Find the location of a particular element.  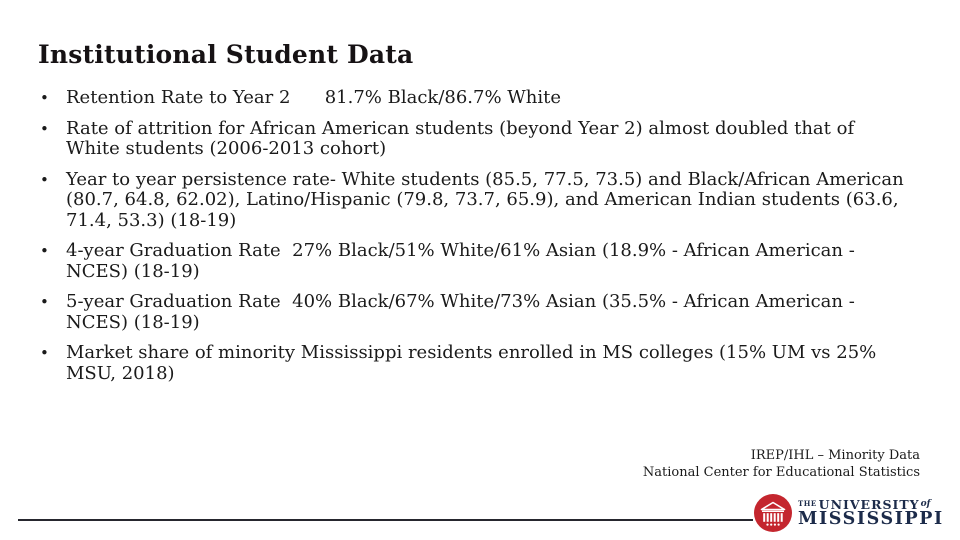

wordmark-mississippi: MISSISSIPPI is located at coordinates (871, 519).